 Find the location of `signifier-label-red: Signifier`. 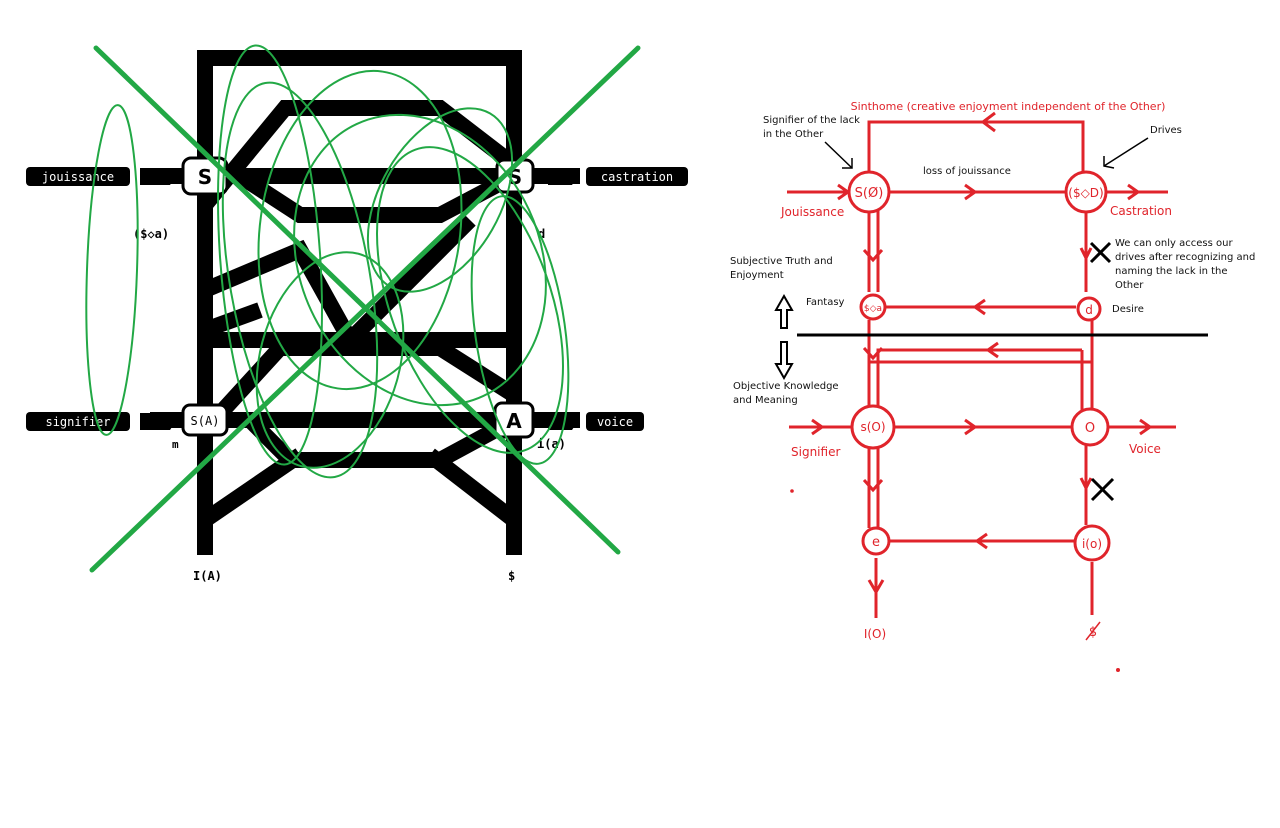

signifier-label-red: Signifier is located at coordinates (815, 452).